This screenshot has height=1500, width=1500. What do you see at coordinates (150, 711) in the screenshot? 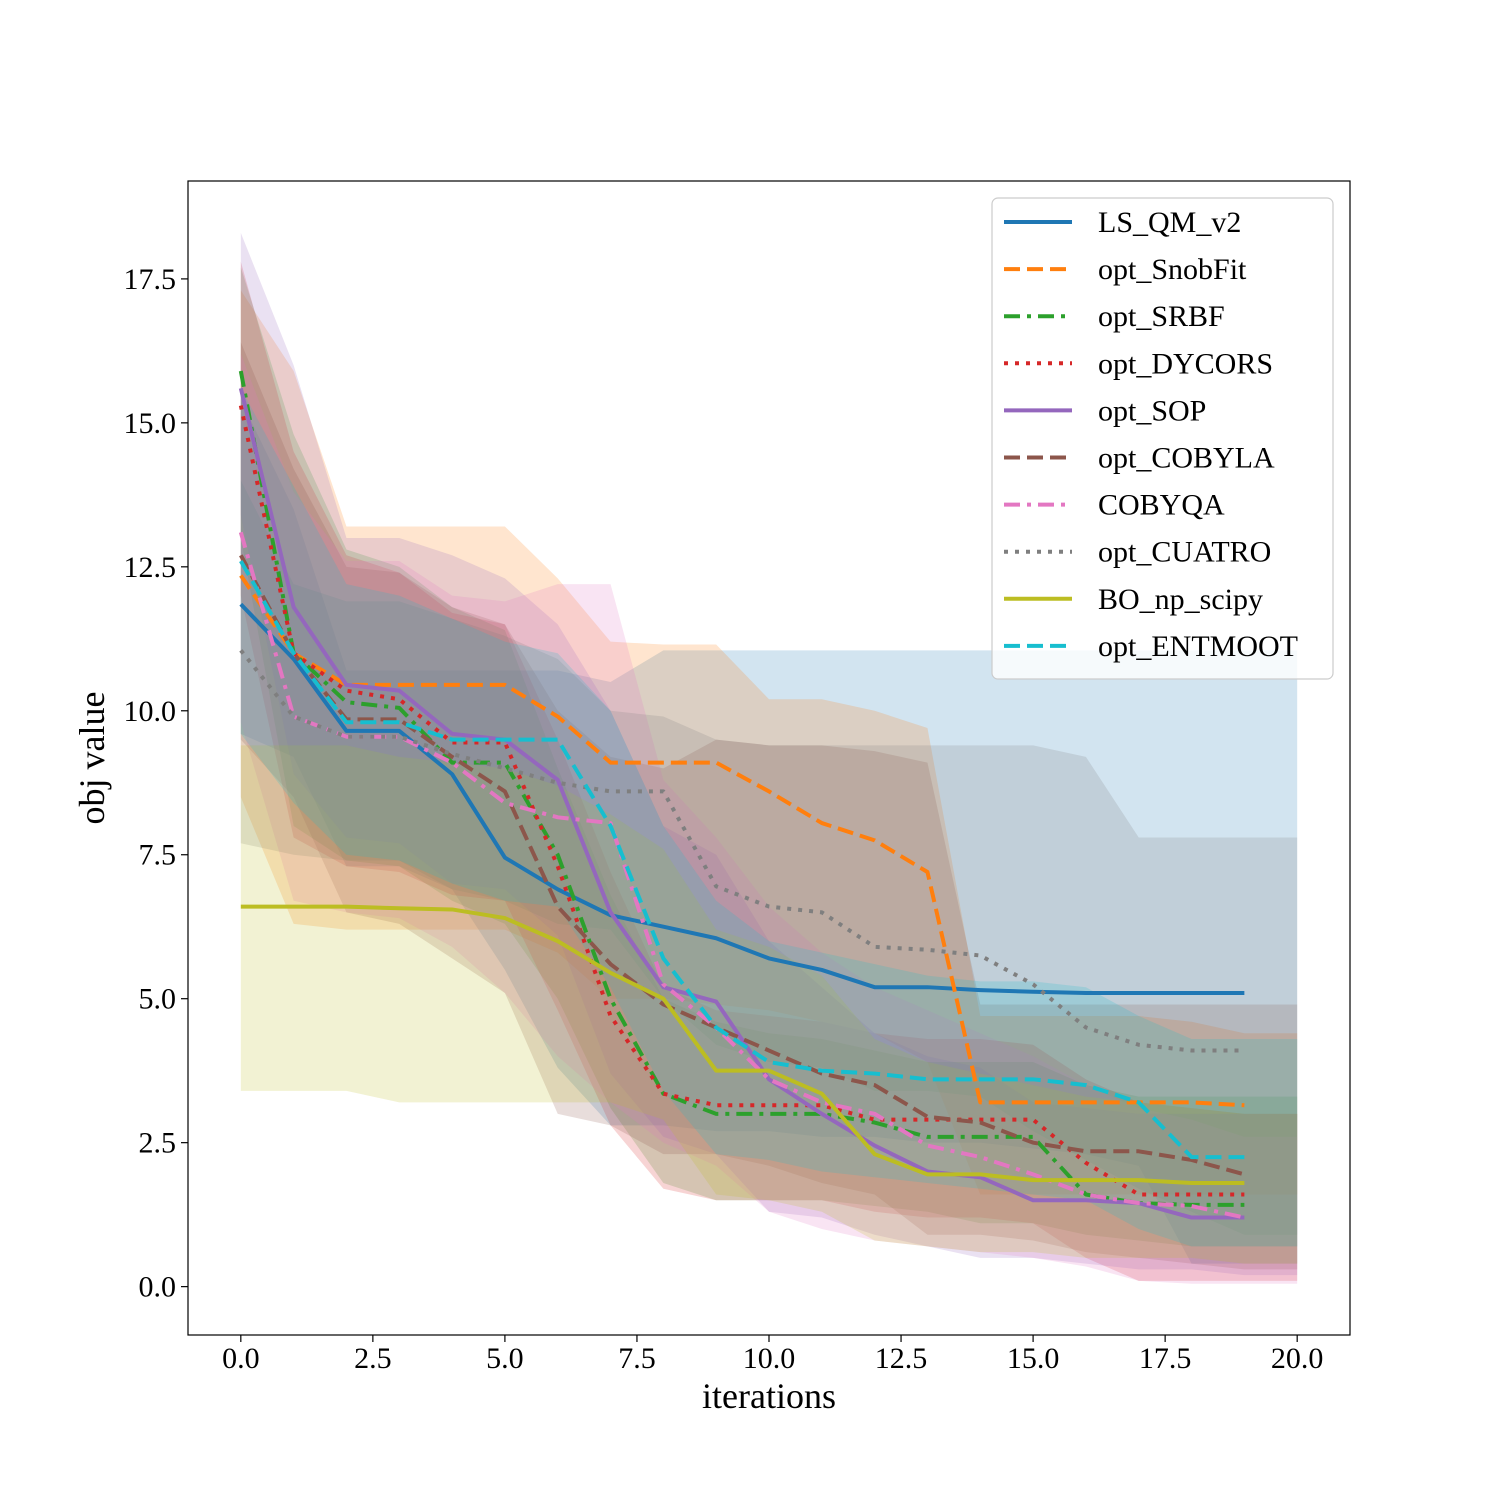
I see `y-tick-label: 10.0` at bounding box center [150, 711].